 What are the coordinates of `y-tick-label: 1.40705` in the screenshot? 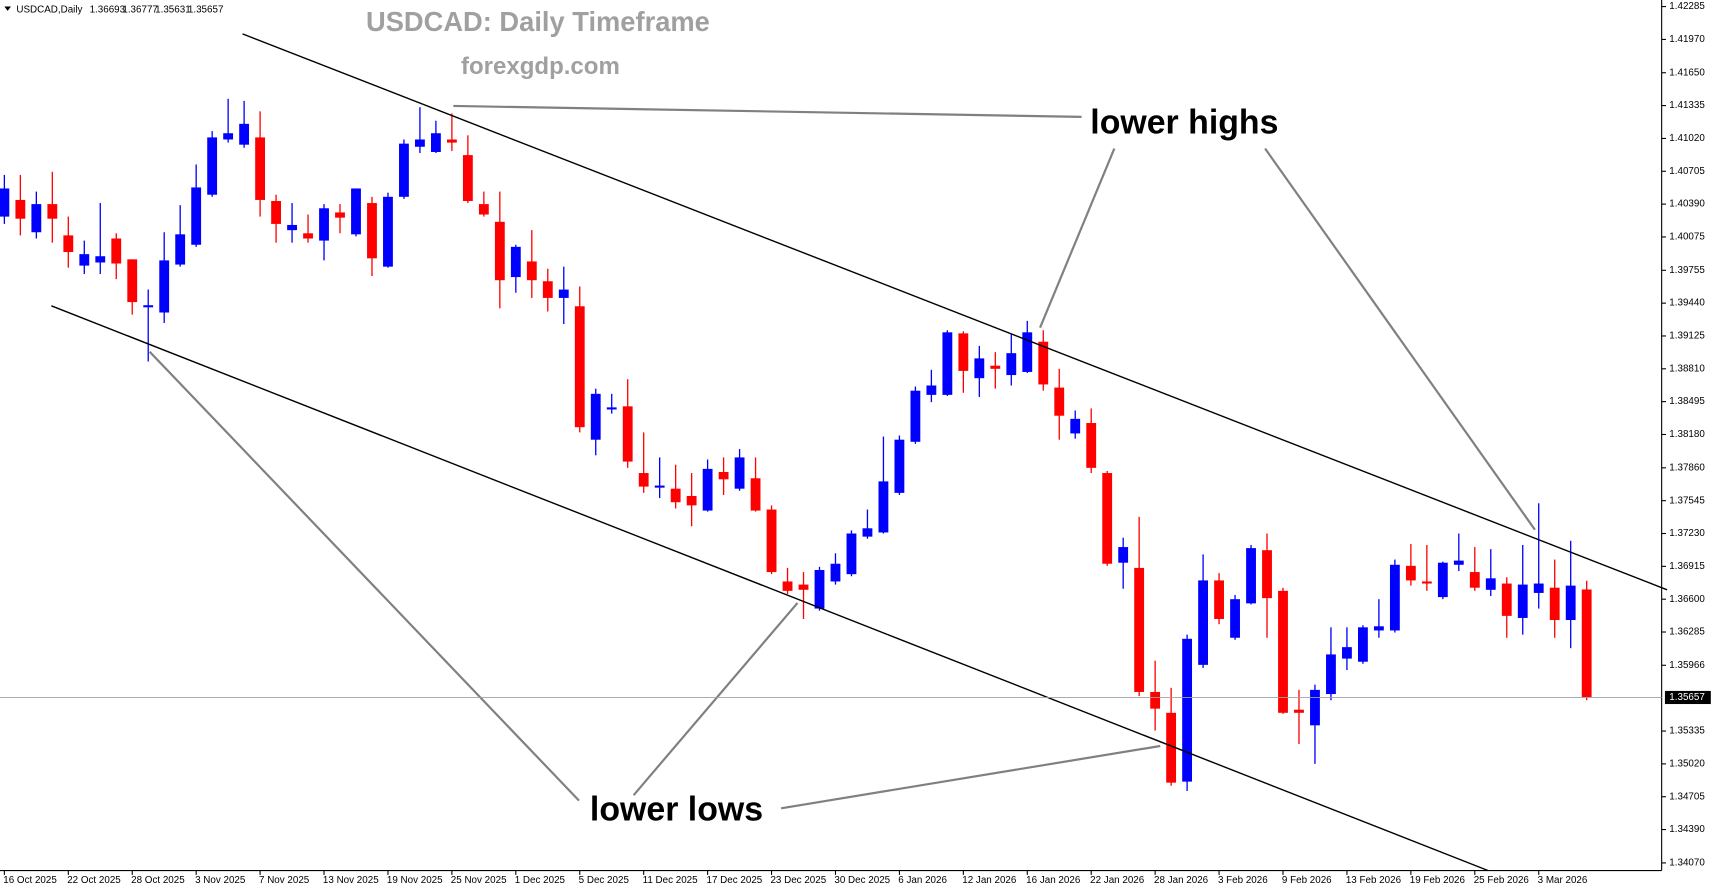 It's located at (1687, 171).